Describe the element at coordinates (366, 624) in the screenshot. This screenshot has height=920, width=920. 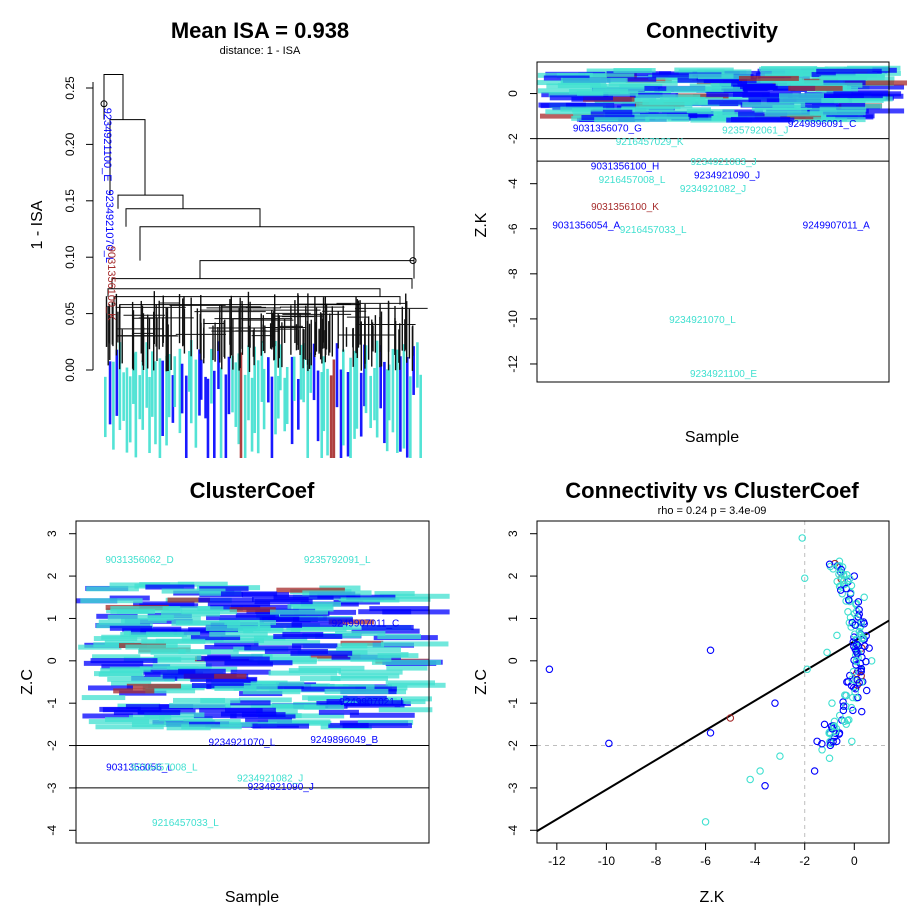
I see `sample-label: 9249907011_C` at that location.